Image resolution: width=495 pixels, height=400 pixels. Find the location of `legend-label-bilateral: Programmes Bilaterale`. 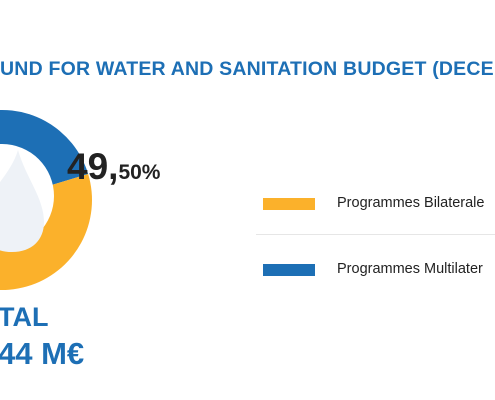

legend-label-bilateral: Programmes Bilaterale is located at coordinates (411, 203).